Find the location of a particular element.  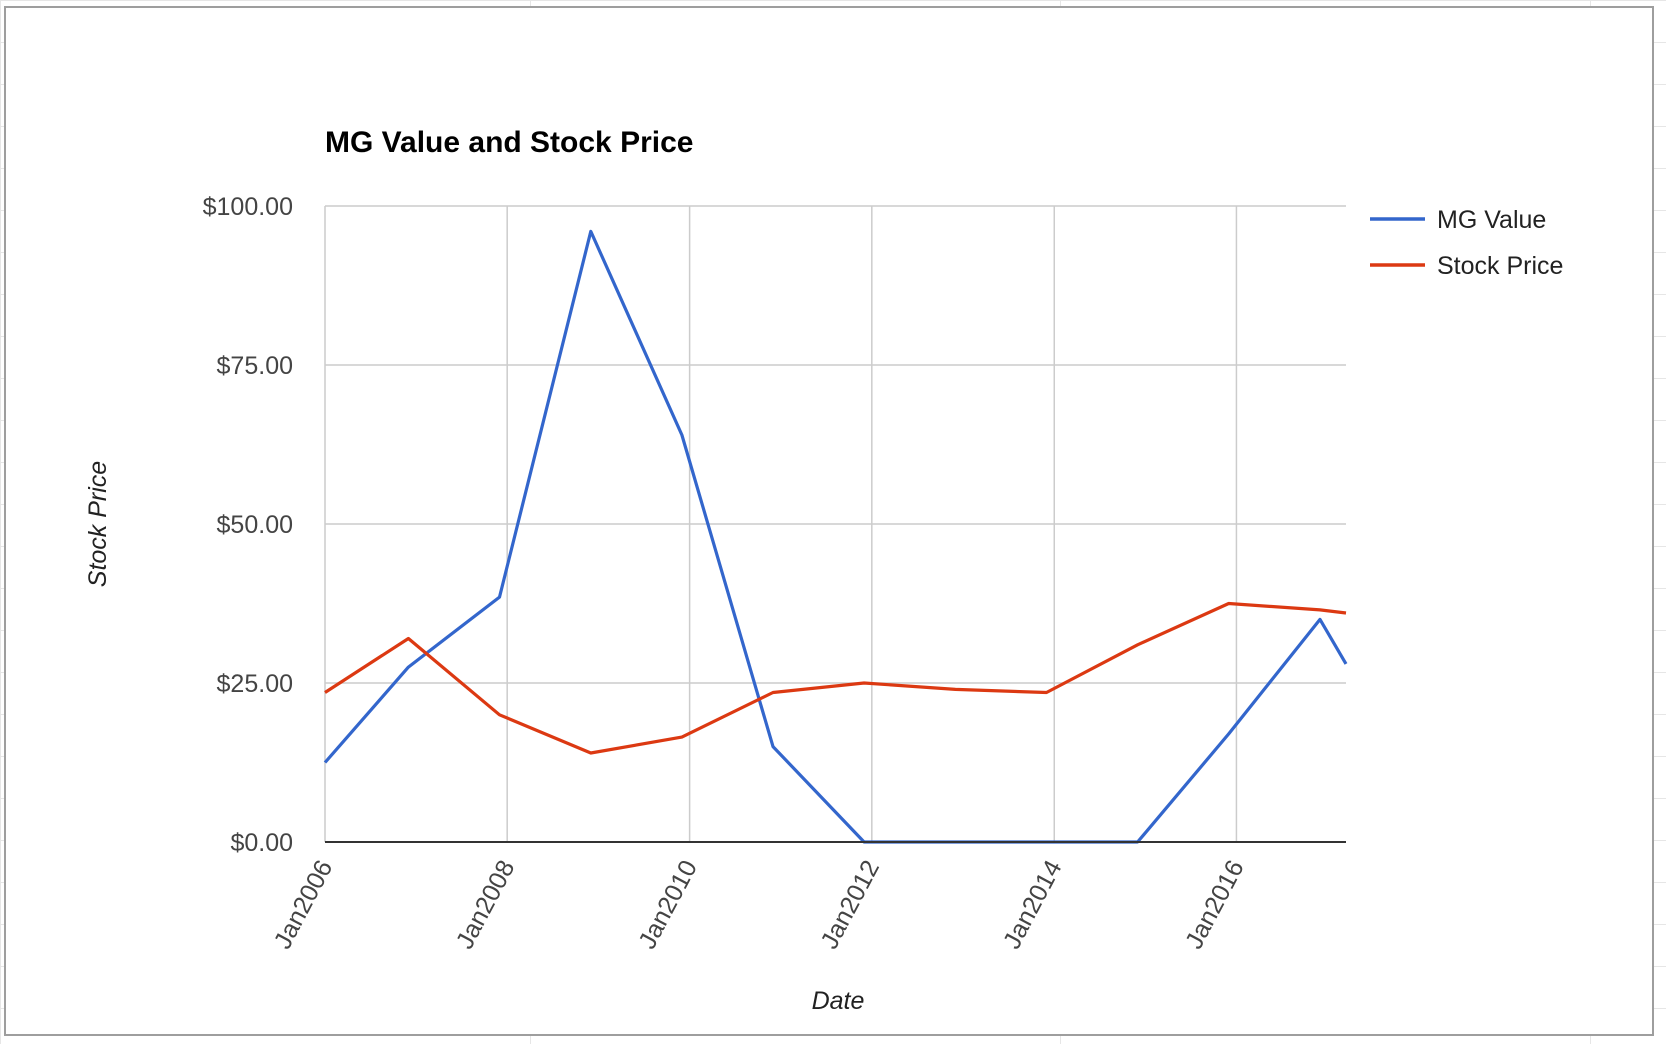

x-axis-title: Date is located at coordinates (838, 1001).